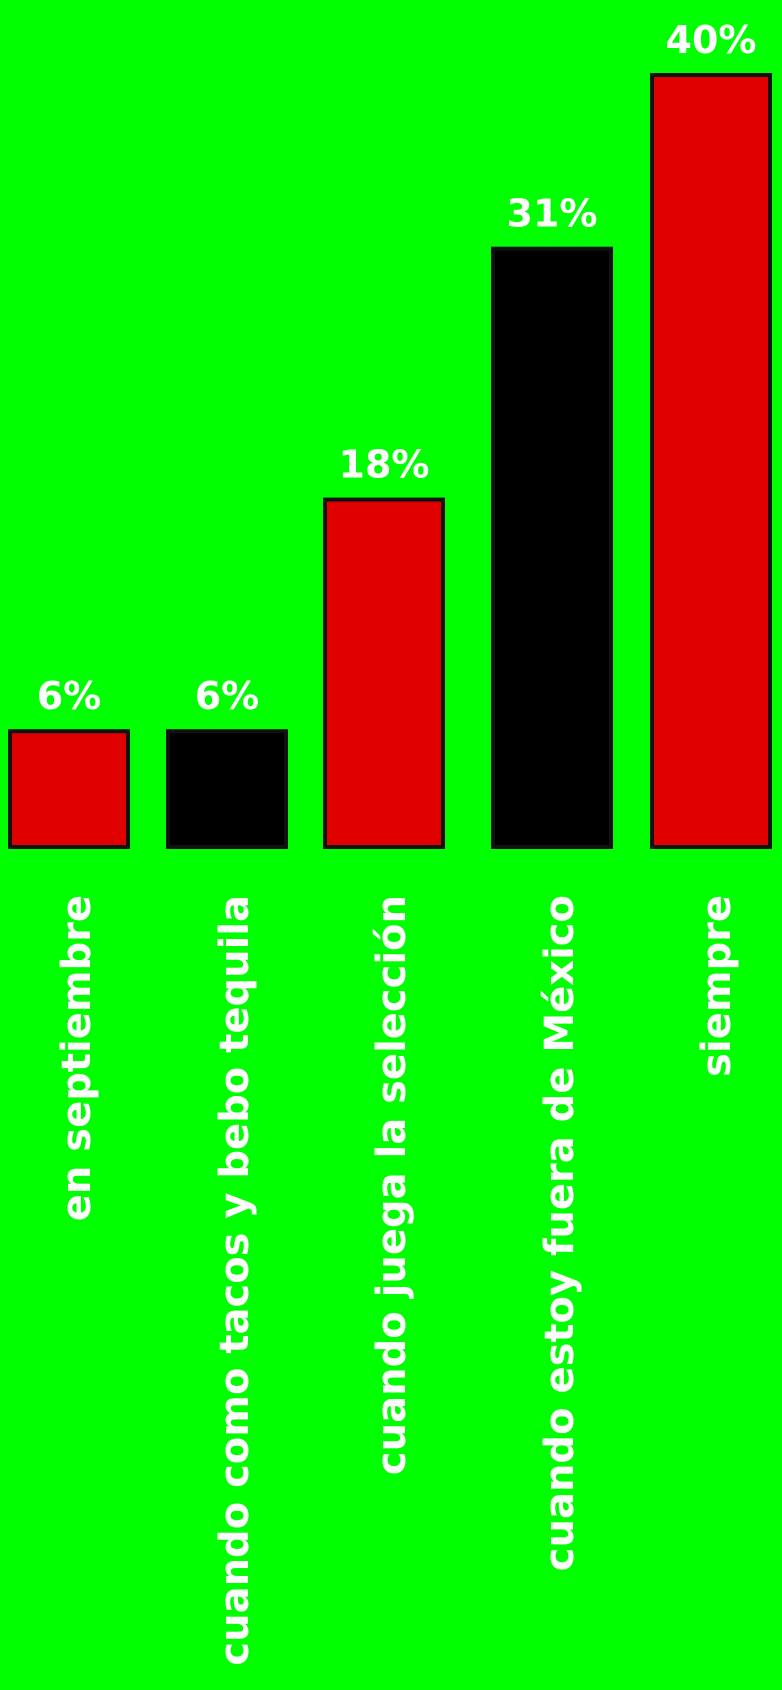 The height and width of the screenshot is (1690, 782). What do you see at coordinates (77, 1058) in the screenshot?
I see `category-label-1: en septiembre` at bounding box center [77, 1058].